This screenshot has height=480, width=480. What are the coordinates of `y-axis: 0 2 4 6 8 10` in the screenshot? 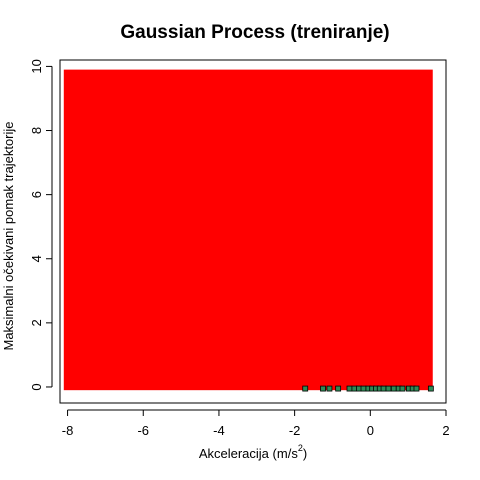 It's located at (41, 225).